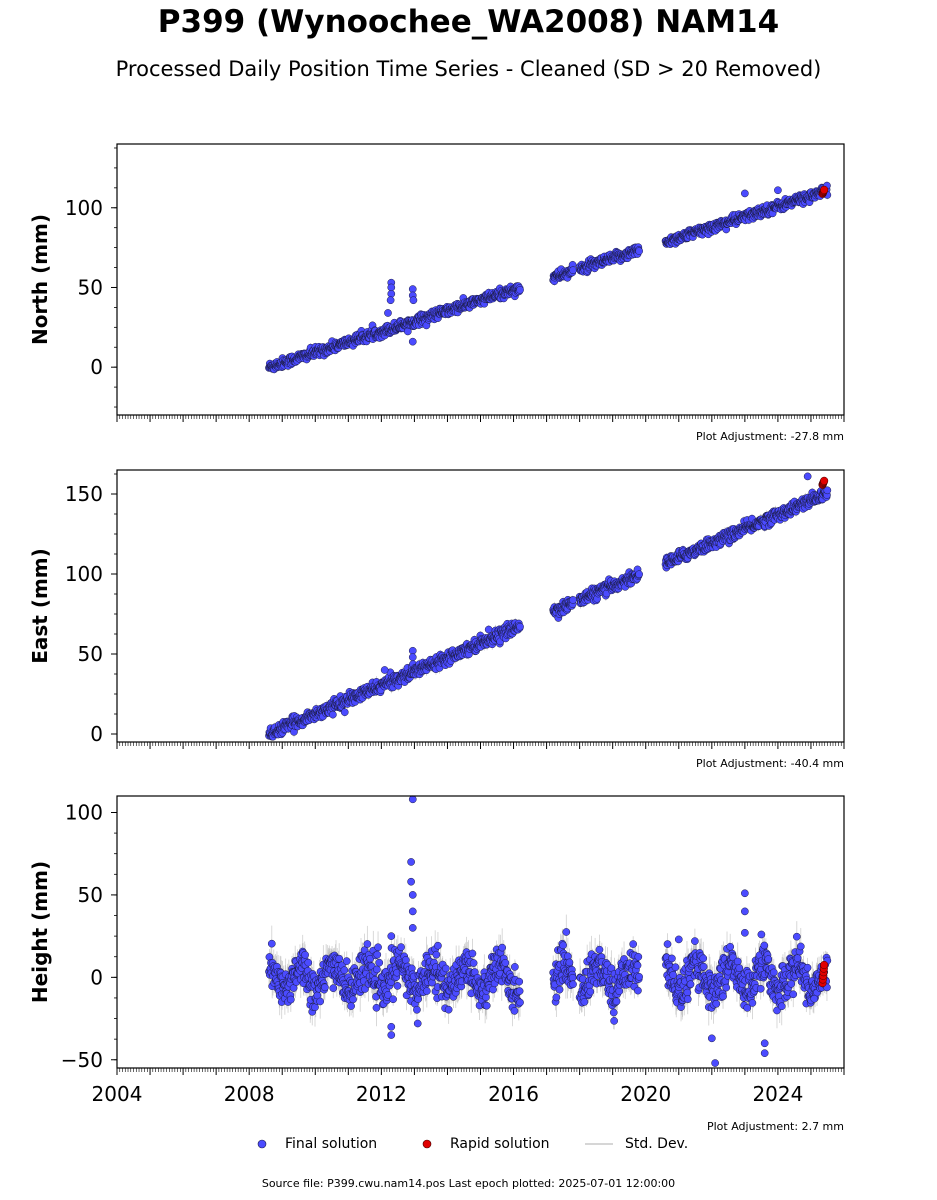  I want to click on y-tick-label: 100, so click(84, 208).